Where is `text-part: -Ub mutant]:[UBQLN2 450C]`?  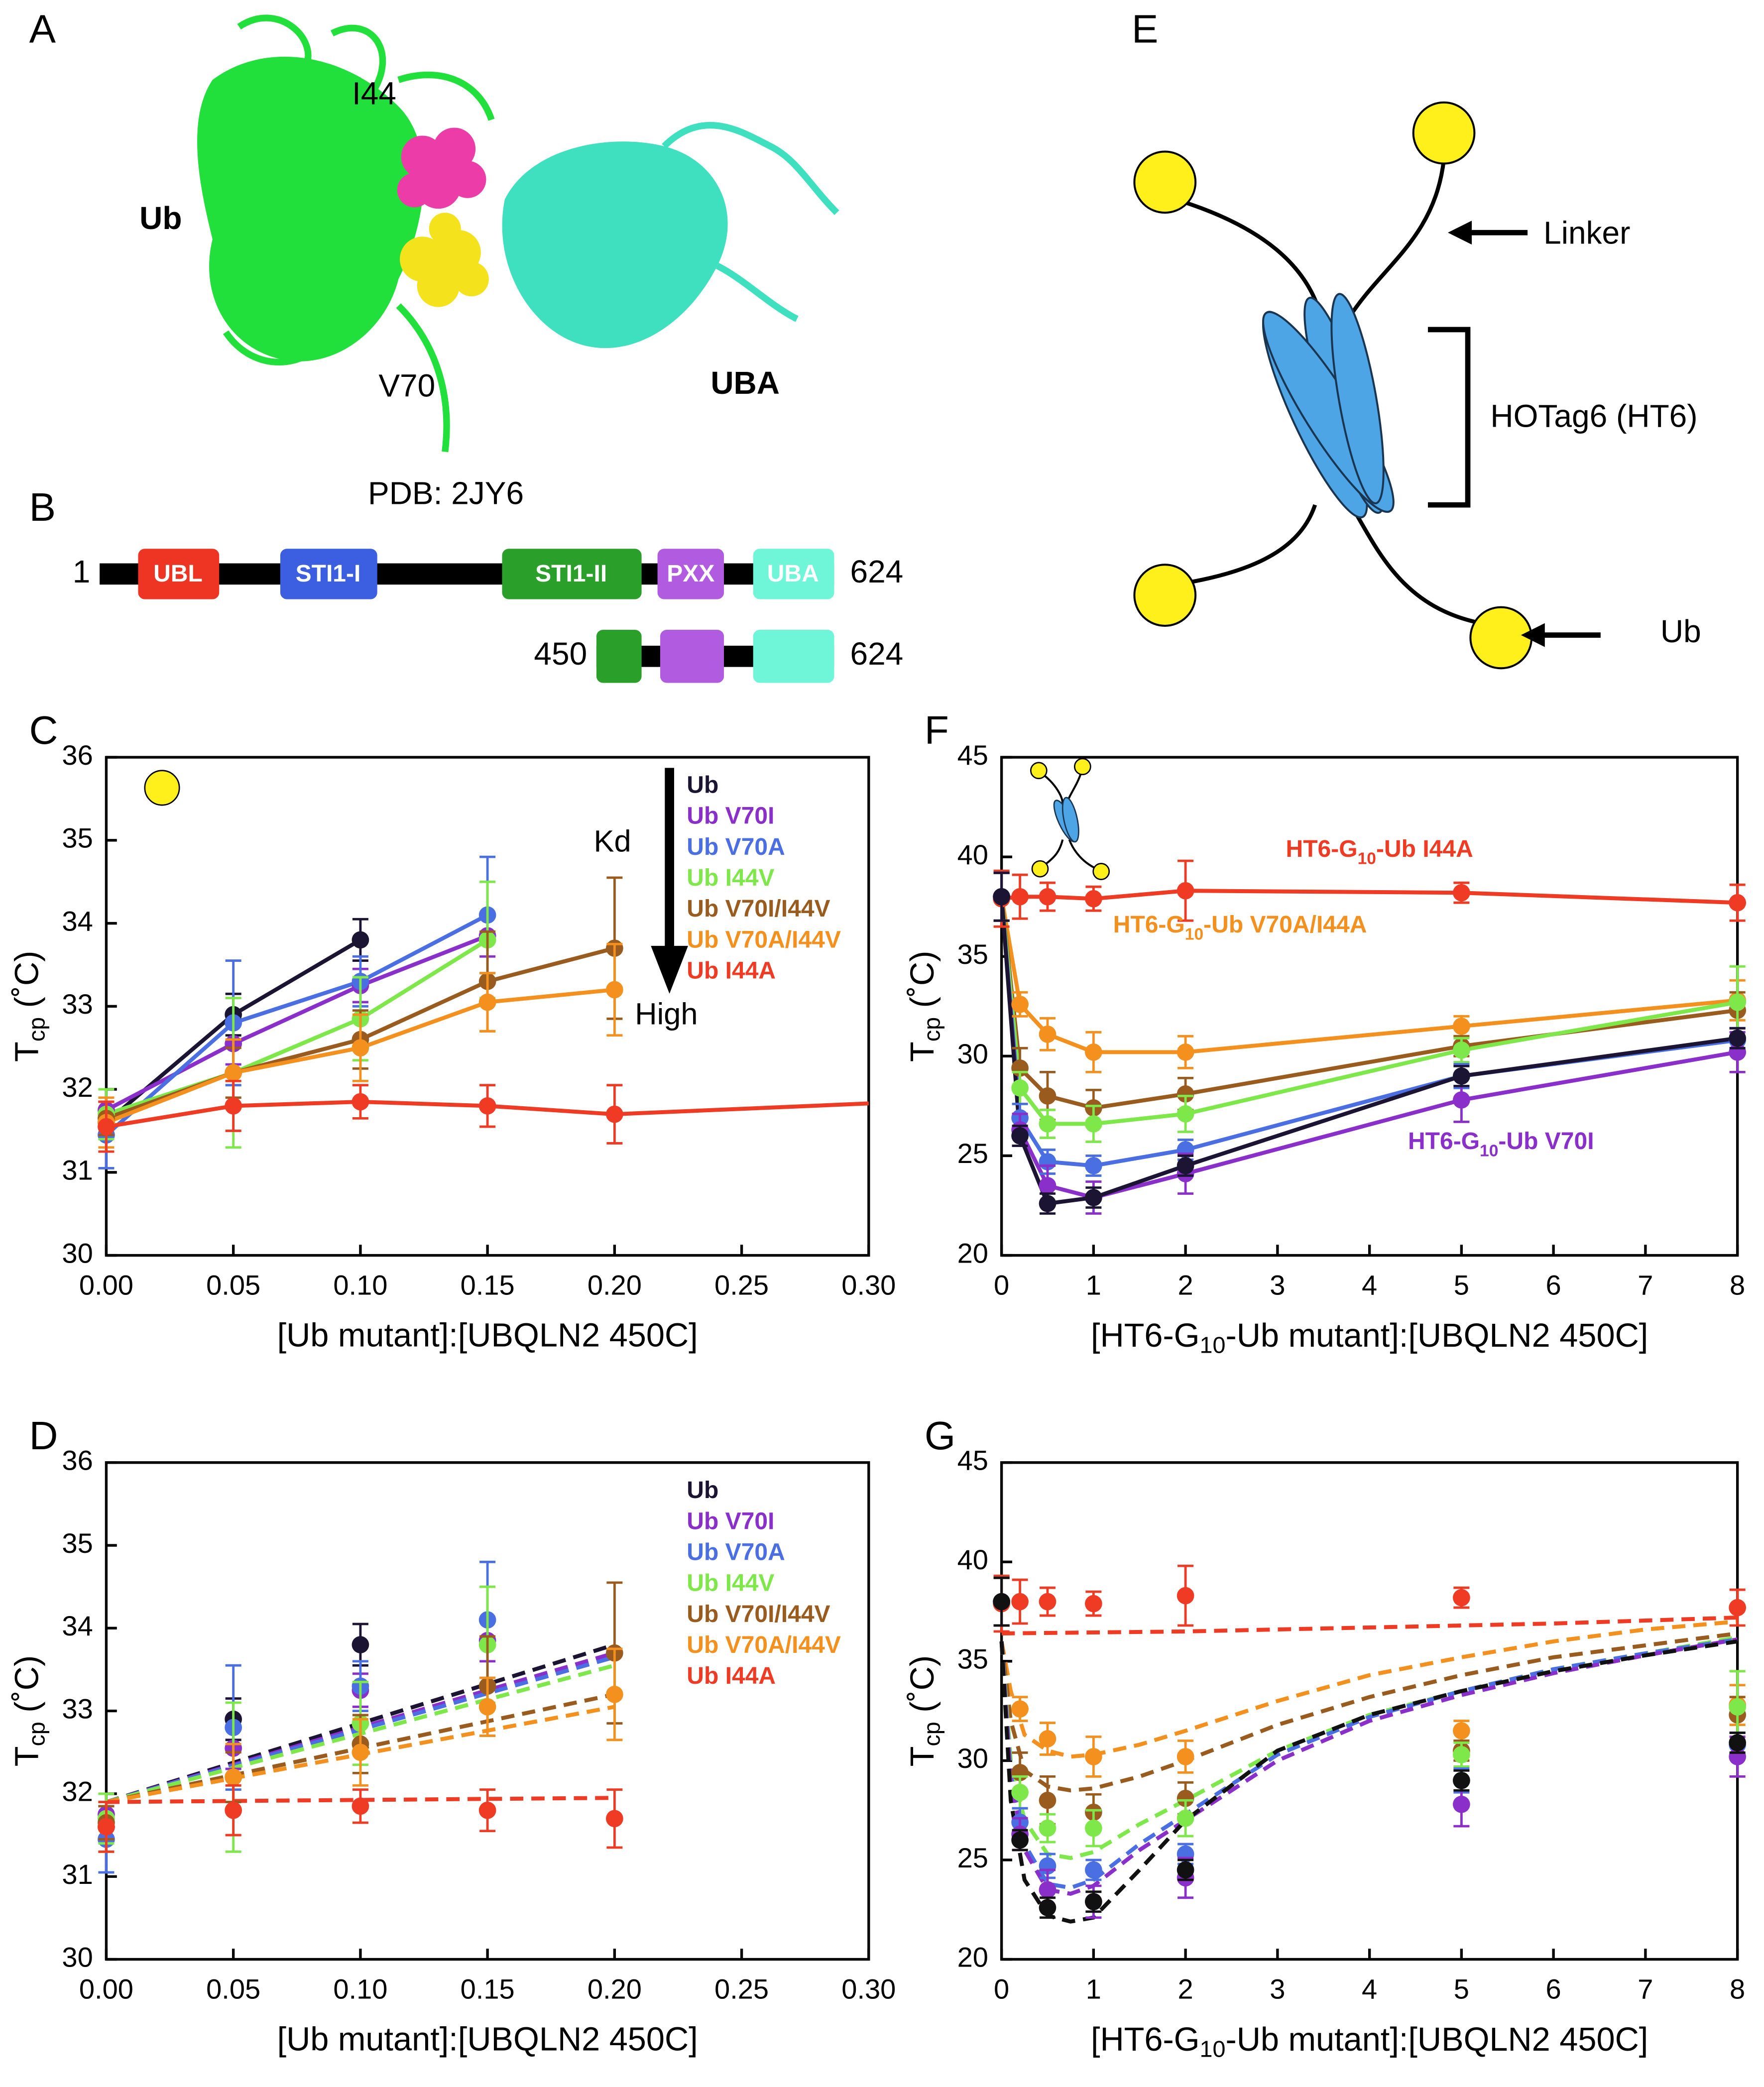
text-part: -Ub mutant]:[UBQLN2 450C] is located at coordinates (1436, 2040).